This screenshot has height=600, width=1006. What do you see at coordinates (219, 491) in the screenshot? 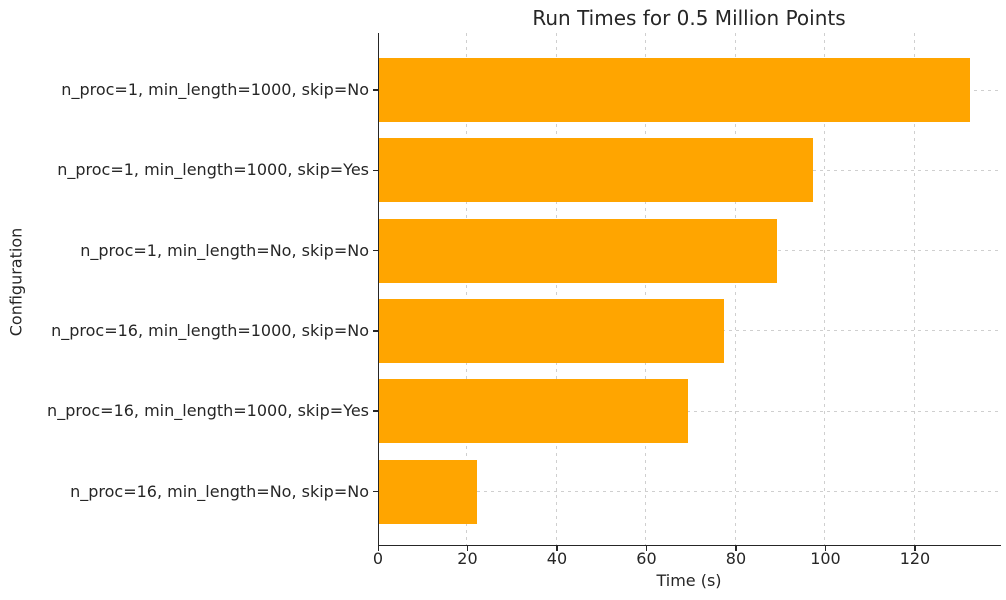
I see `y-tick-label: n_proc=16, min_length=No, skip=No` at bounding box center [219, 491].